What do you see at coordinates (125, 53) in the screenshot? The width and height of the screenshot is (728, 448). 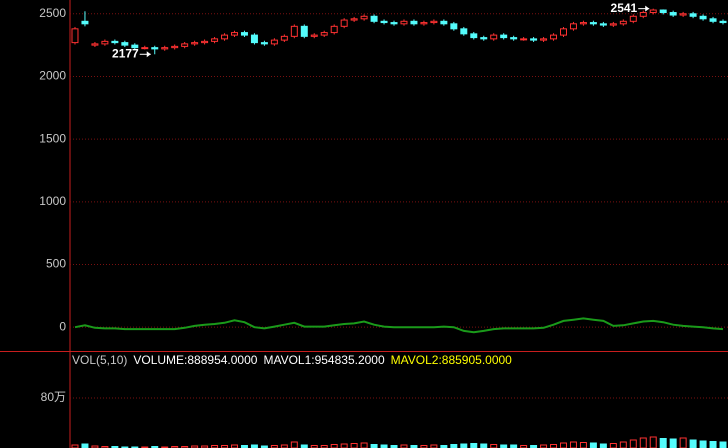 I see `annotation-label: 2177` at bounding box center [125, 53].